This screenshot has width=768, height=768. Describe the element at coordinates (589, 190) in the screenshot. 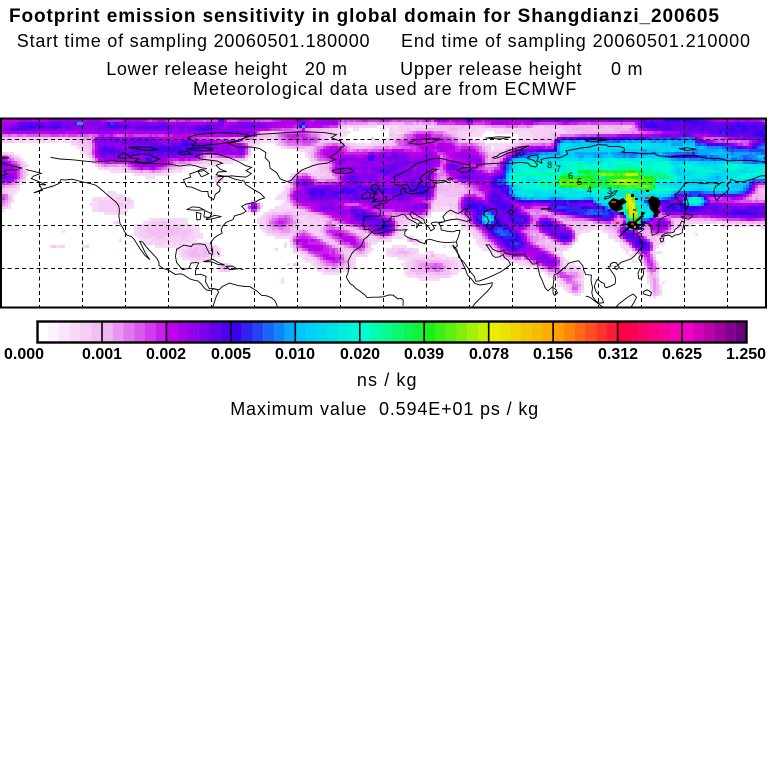

I see `svg-text: 4` at that location.